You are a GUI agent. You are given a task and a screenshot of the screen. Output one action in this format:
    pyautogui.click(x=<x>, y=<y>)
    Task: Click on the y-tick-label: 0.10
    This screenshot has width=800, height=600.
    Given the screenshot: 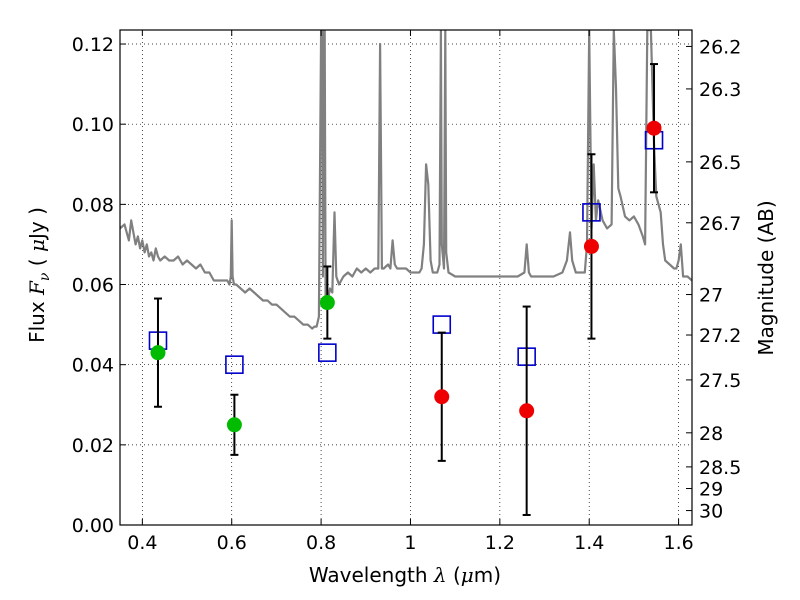 What is the action you would take?
    pyautogui.click(x=93, y=125)
    